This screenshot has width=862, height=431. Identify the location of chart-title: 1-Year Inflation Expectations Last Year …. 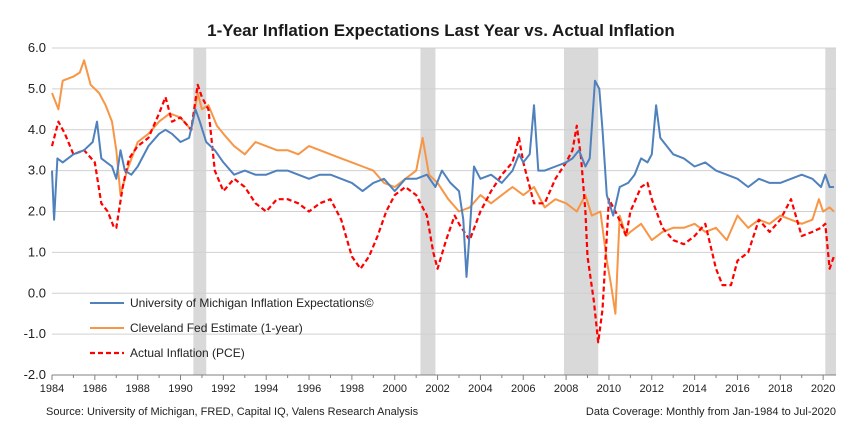
(441, 30).